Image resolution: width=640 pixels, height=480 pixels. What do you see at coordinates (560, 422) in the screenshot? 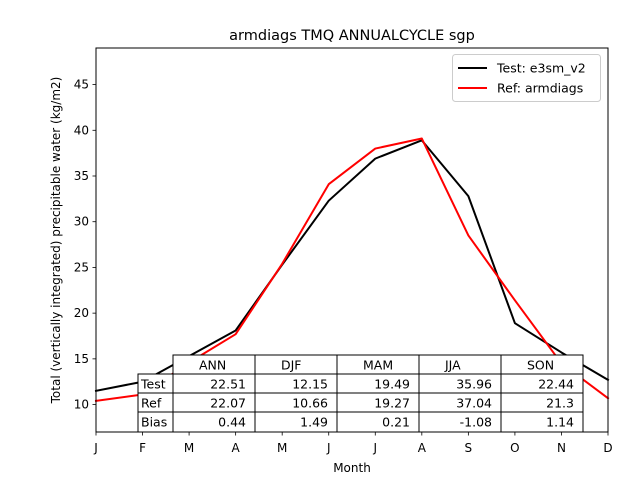
I see `table-cell-value: 1.14` at bounding box center [560, 422].